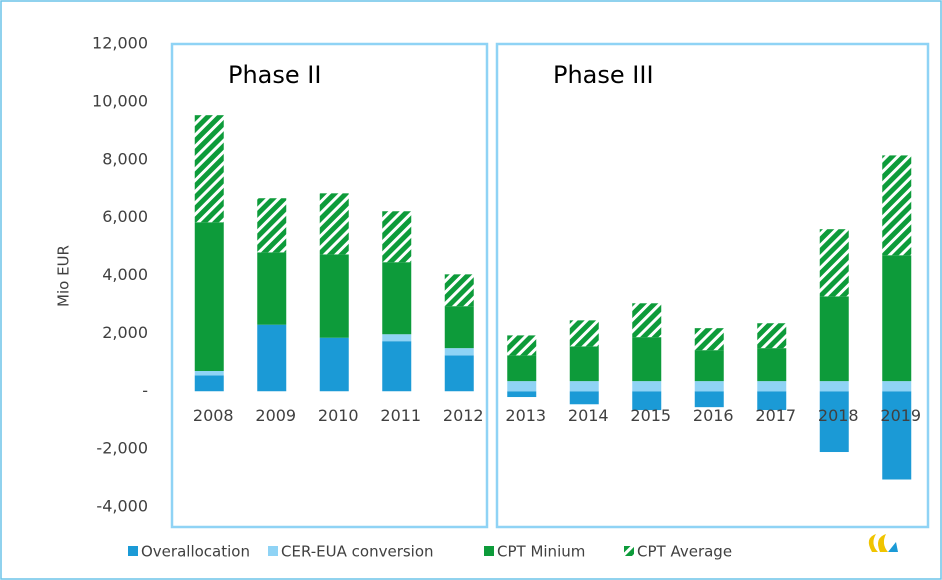 This screenshot has height=580, width=942. I want to click on legend-label: CER-EUA conversion, so click(357, 552).